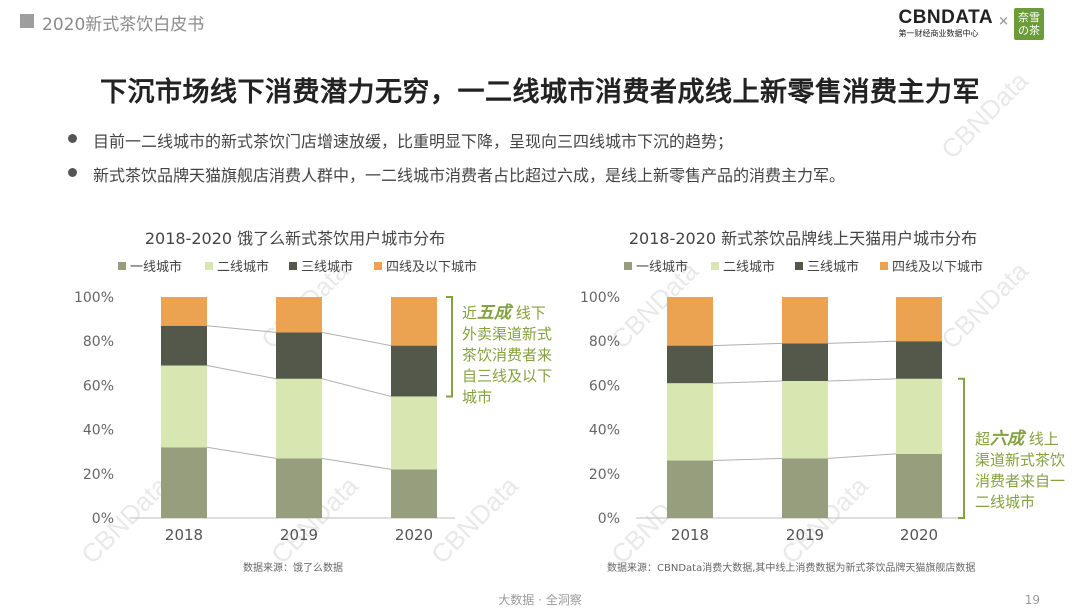 The image size is (1080, 610). What do you see at coordinates (938, 33) in the screenshot?
I see `cbndata-tagline: 第一财经商业数据中心` at bounding box center [938, 33].